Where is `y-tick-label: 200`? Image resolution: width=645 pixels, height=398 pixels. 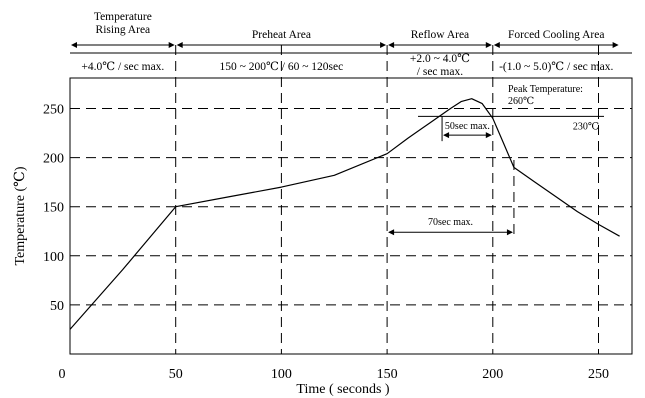
y-tick-label: 200 is located at coordinates (53, 159).